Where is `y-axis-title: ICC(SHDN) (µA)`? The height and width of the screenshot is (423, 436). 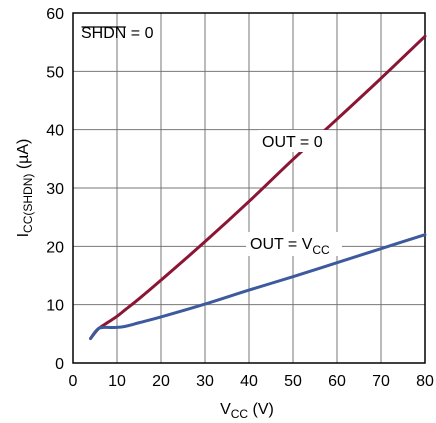 y-axis-title: ICC(SHDN) (µA) is located at coordinates (25, 188).